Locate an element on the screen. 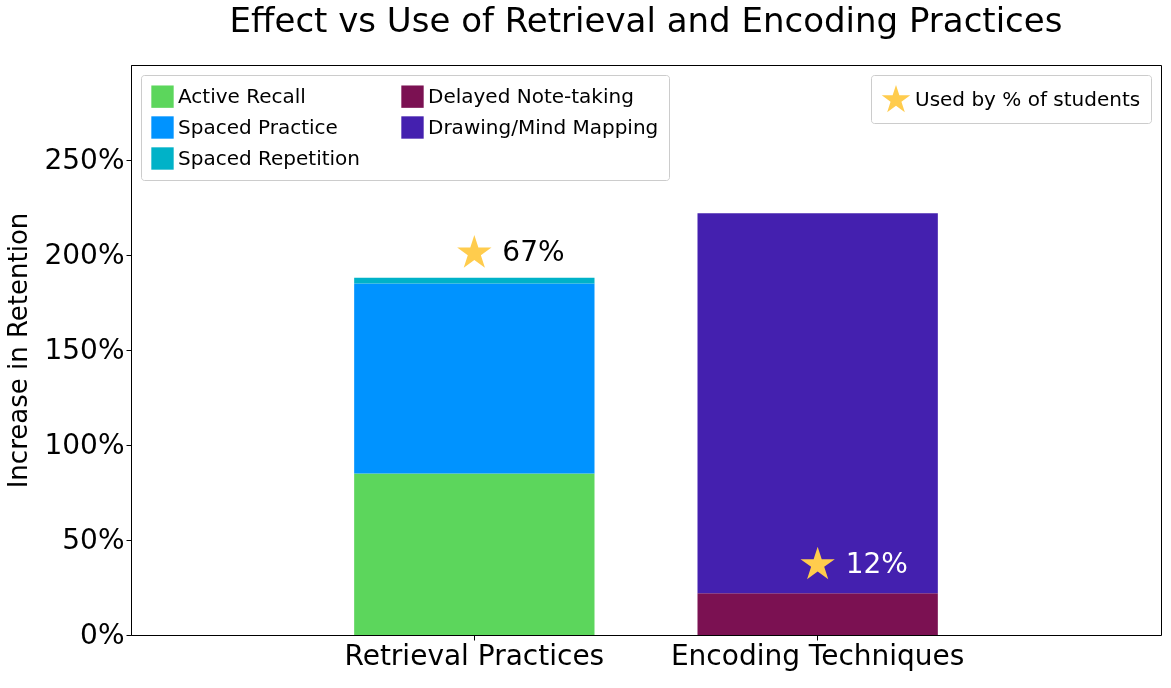 The height and width of the screenshot is (688, 1171). legend-label: Active Recall is located at coordinates (242, 95).